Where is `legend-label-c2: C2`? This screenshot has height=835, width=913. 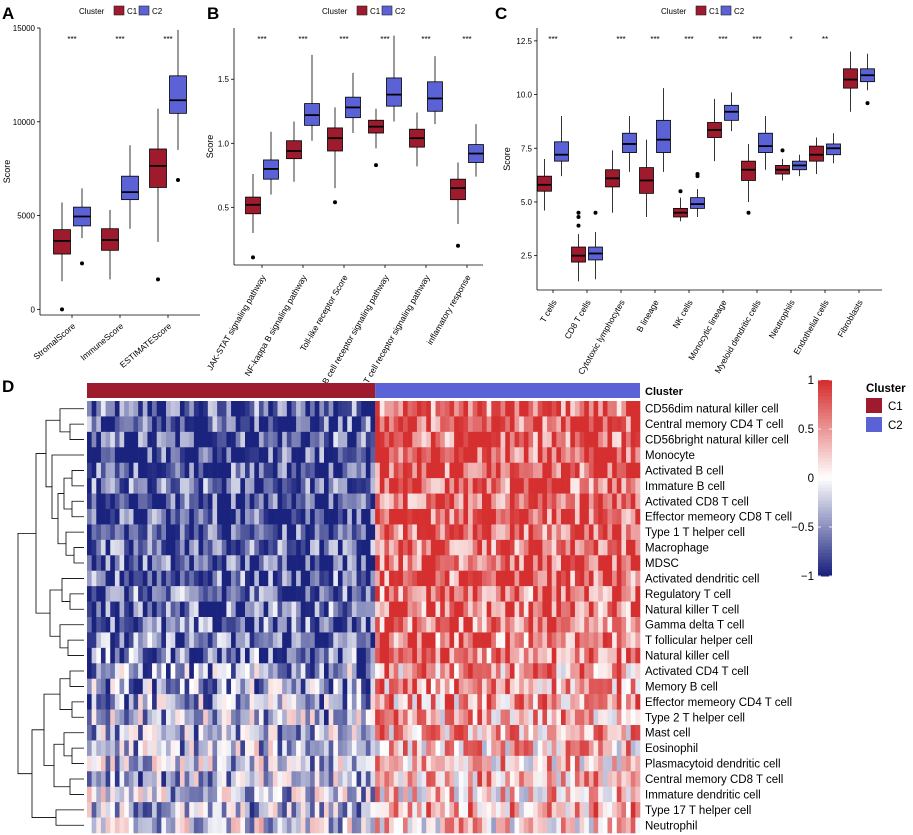
legend-label-c2: C2 is located at coordinates (400, 11).